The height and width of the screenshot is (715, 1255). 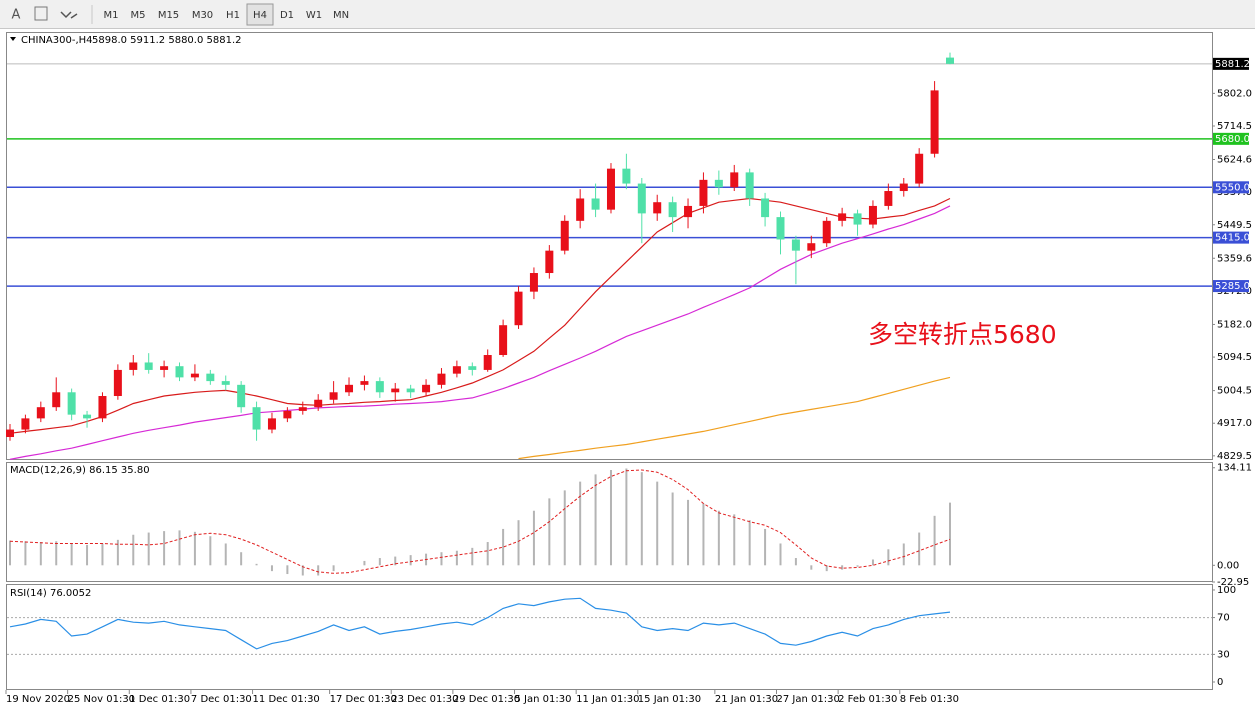 I want to click on last-price-label: 5881.2, so click(x=1232, y=64).